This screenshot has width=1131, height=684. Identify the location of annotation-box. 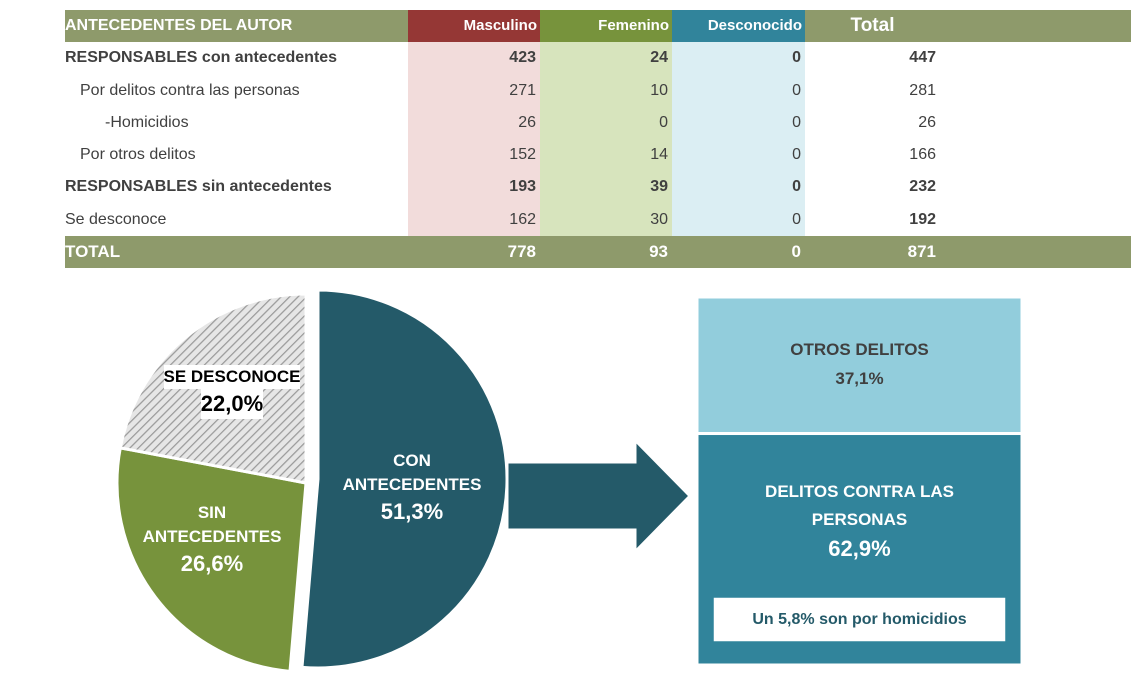
(859, 619).